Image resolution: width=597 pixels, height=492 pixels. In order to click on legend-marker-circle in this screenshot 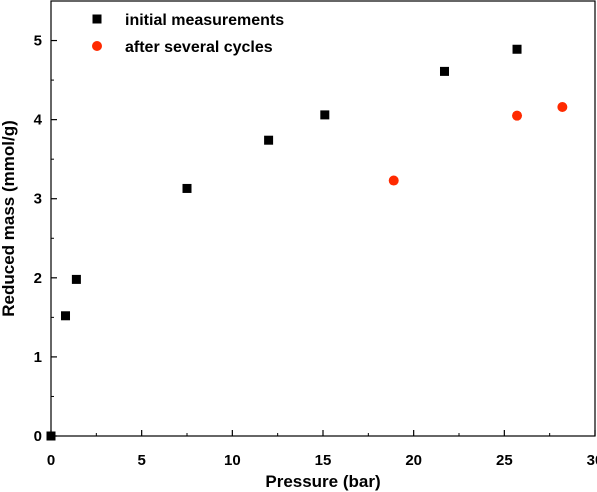, I will do `click(97, 46)`.